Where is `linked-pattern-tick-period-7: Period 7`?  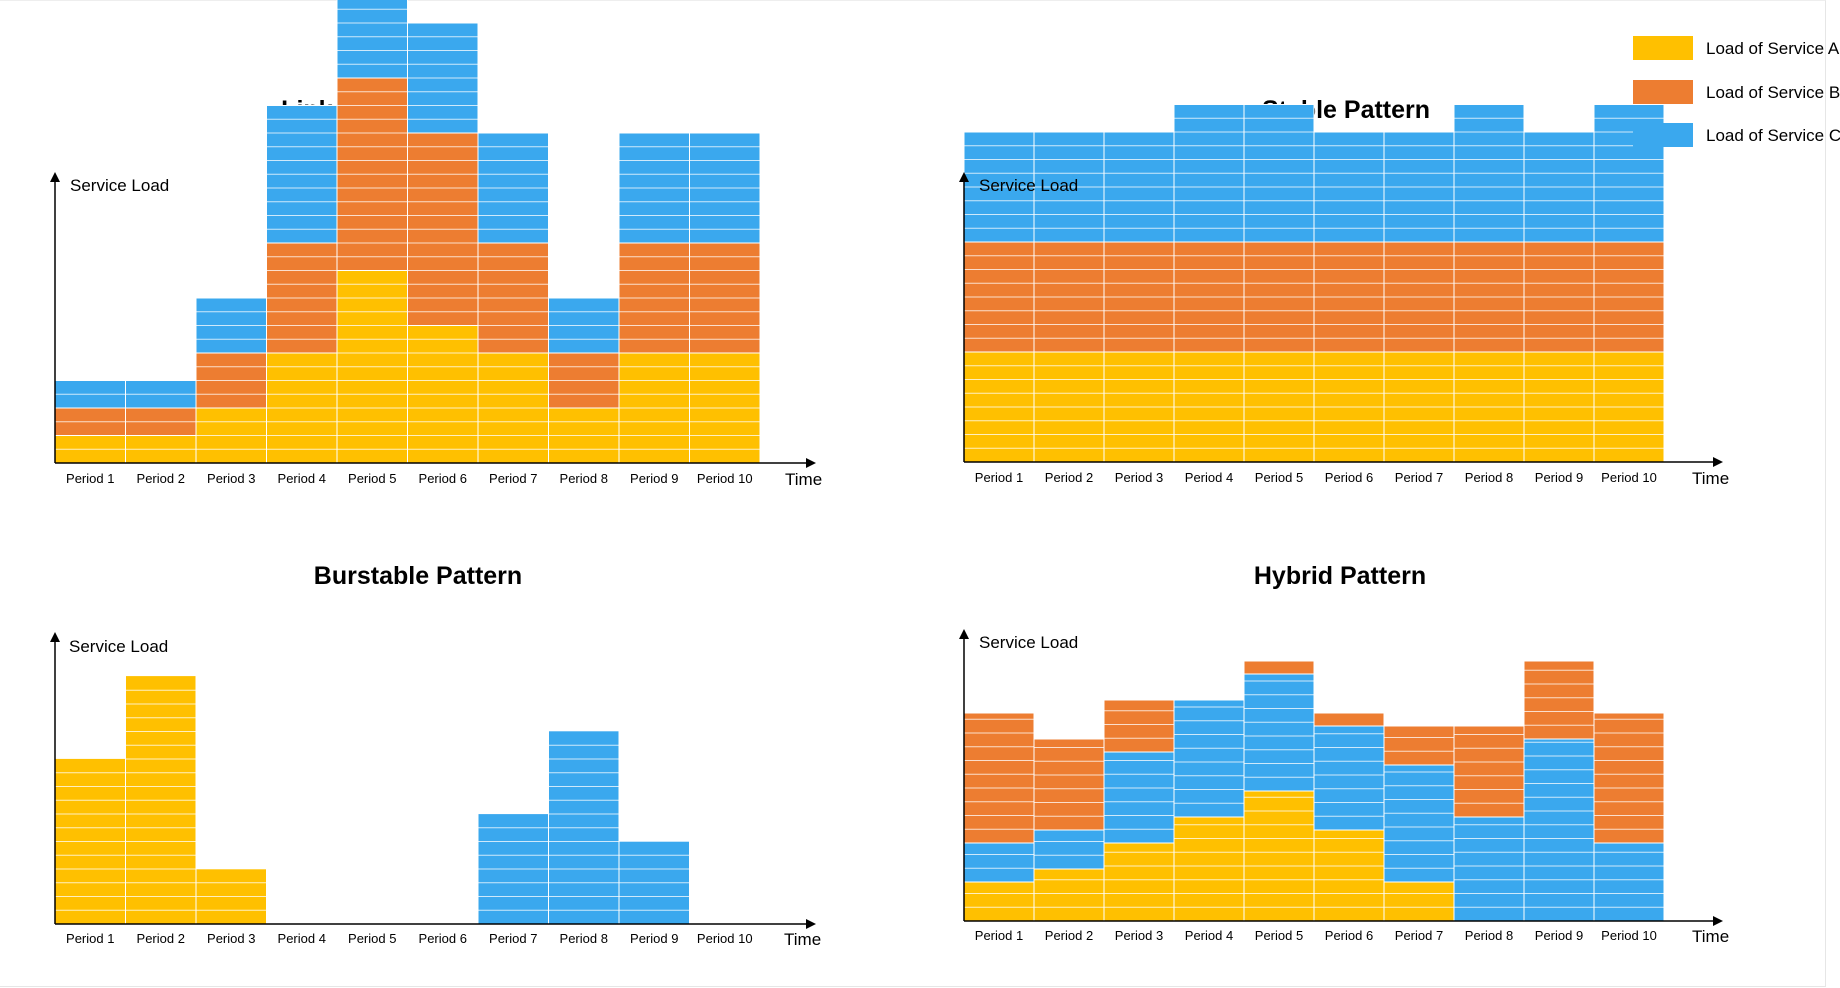
linked-pattern-tick-period-7: Period 7 is located at coordinates (513, 478).